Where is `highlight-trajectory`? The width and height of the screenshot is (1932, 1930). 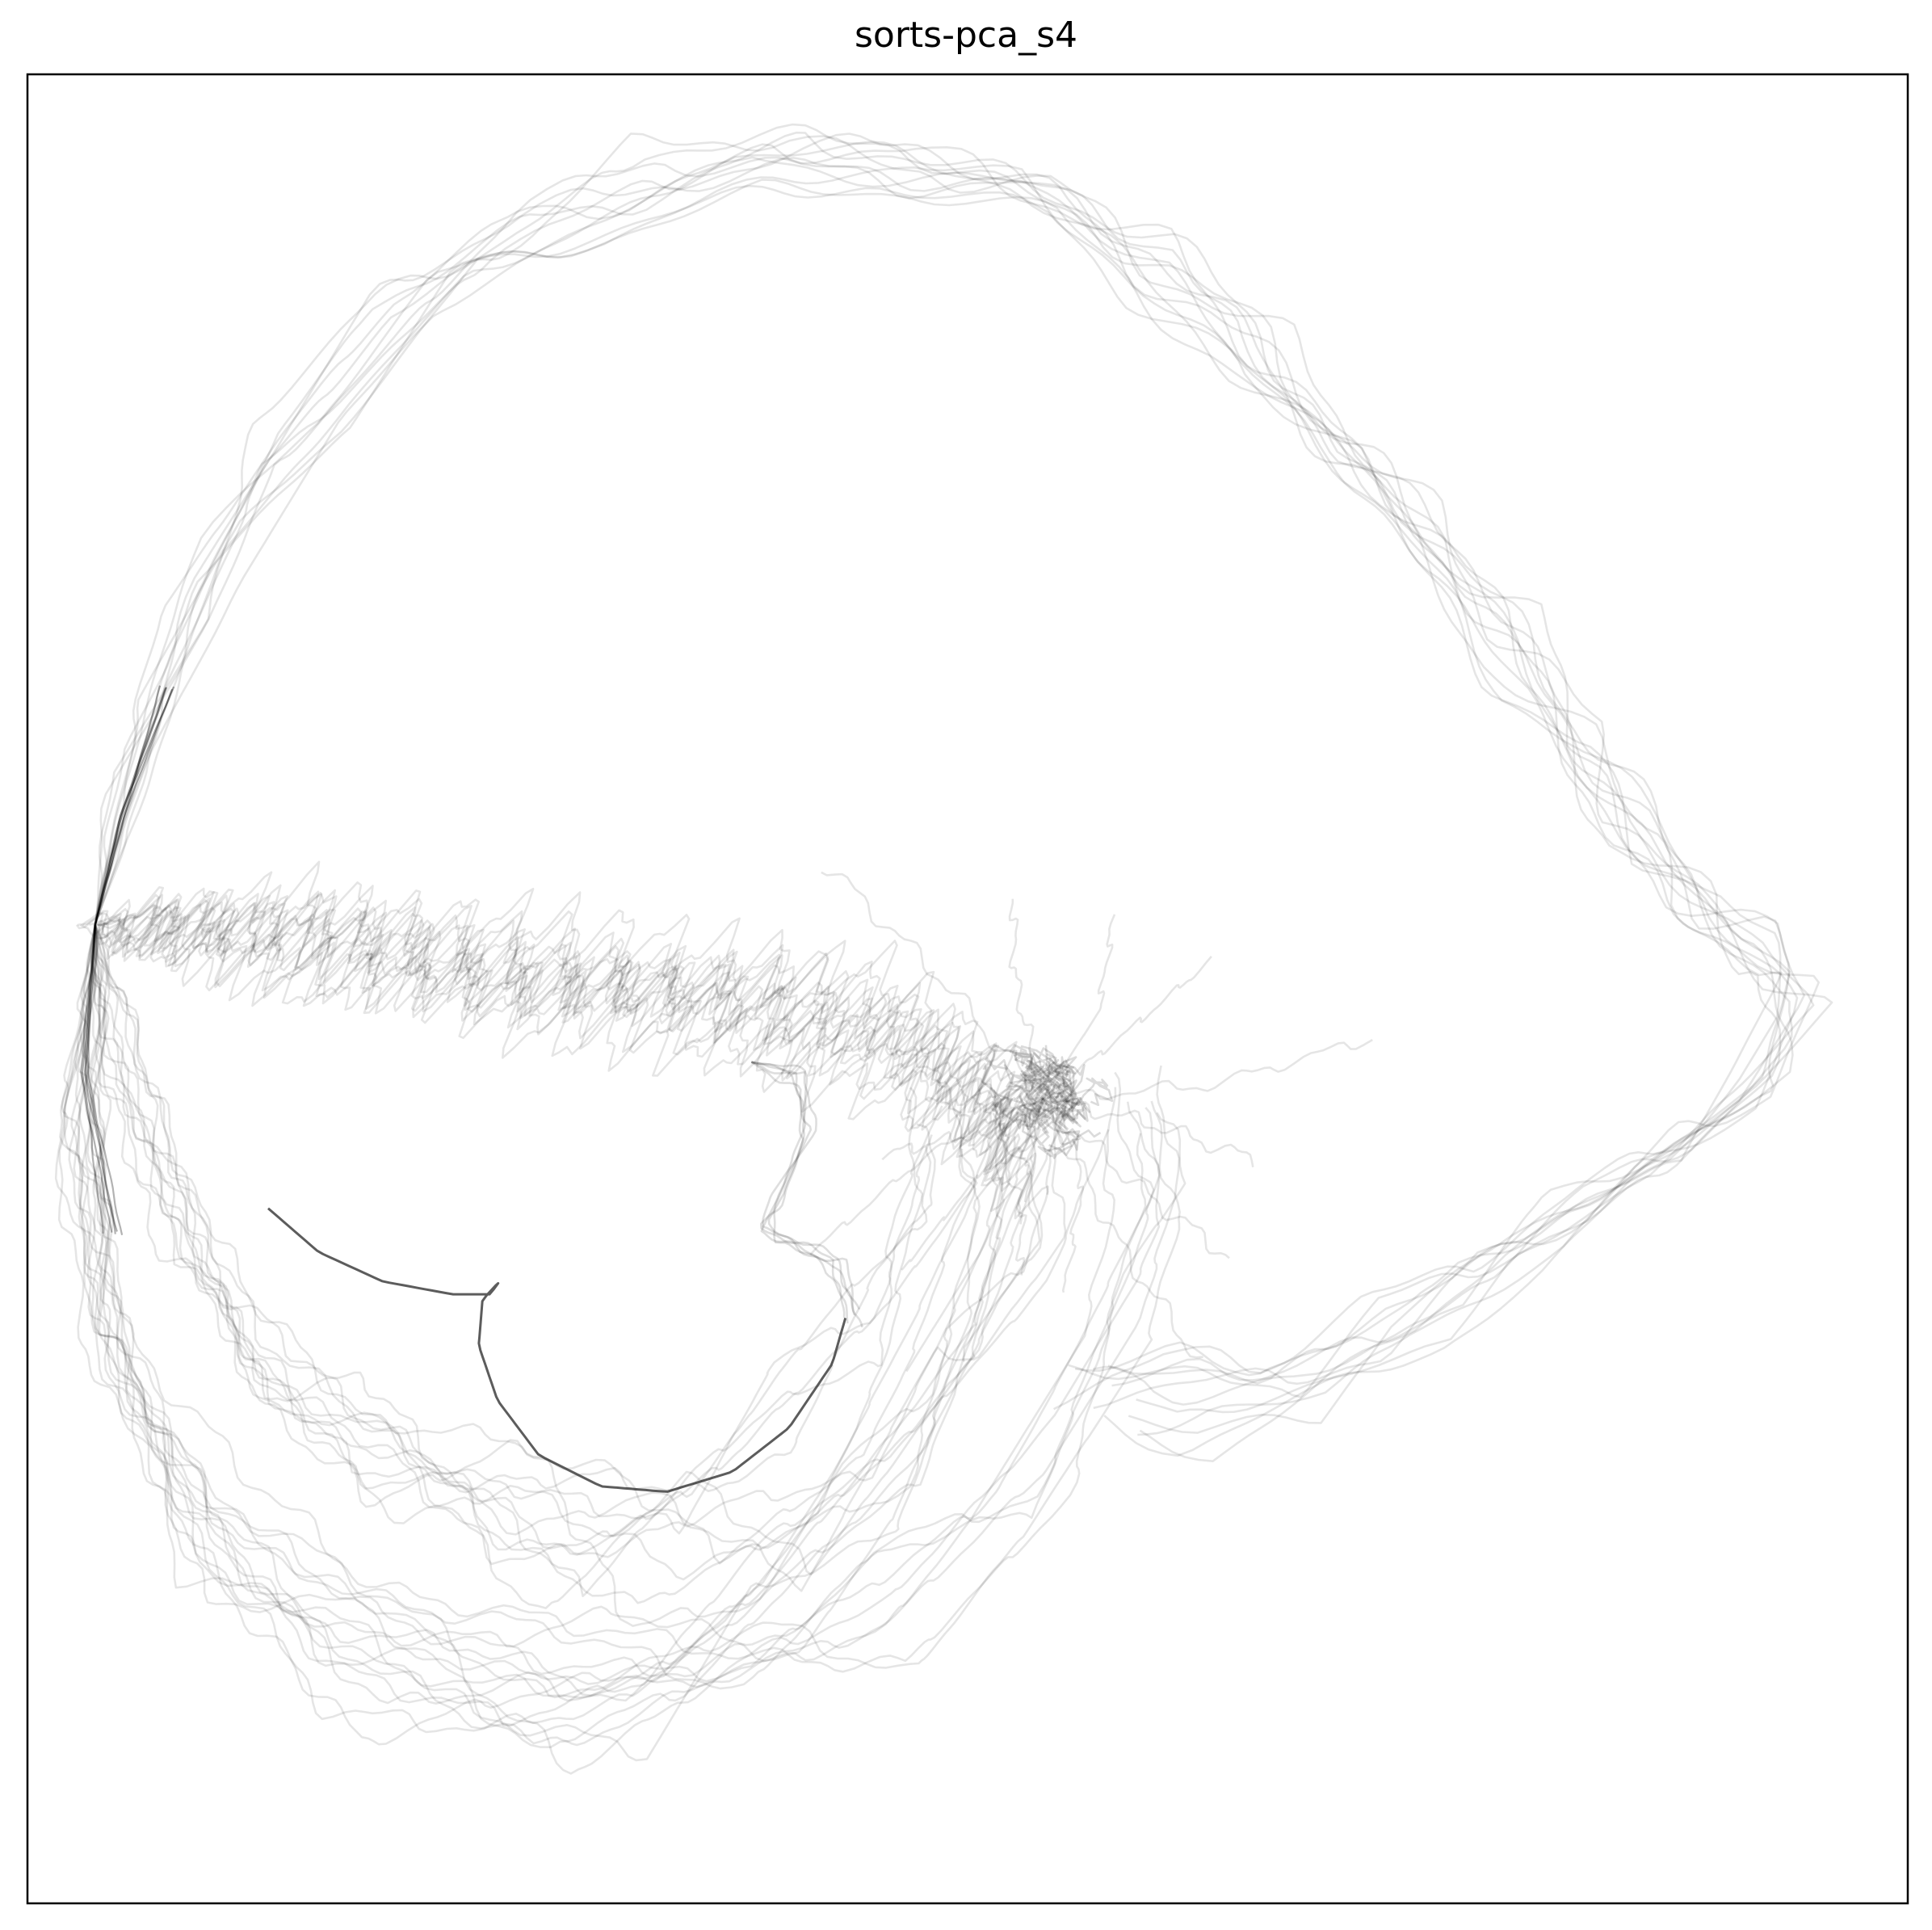
highlight-trajectory is located at coordinates (557, 1350).